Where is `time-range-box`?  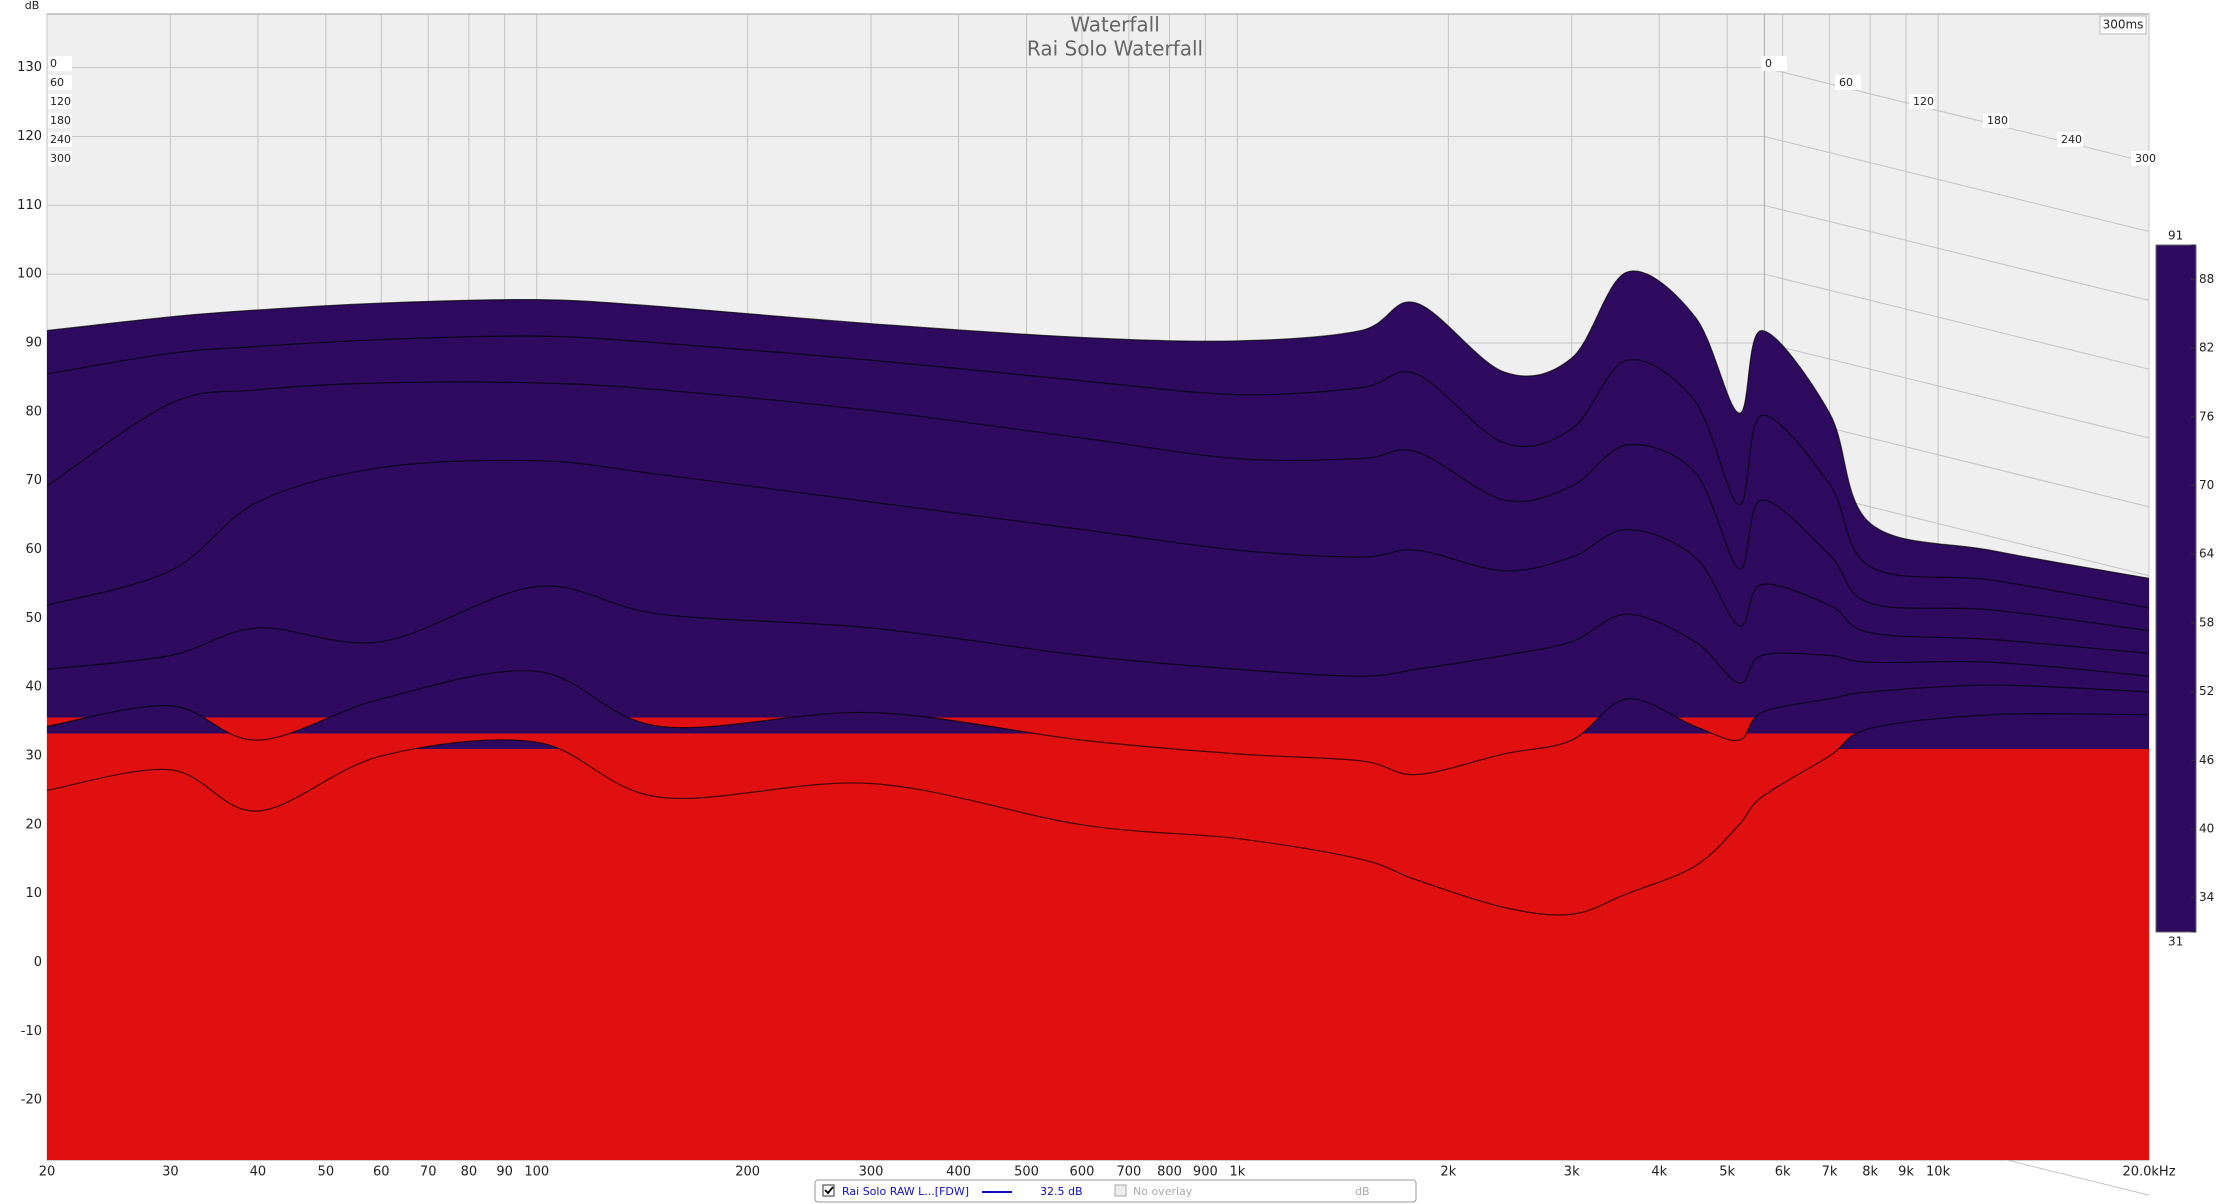
time-range-box is located at coordinates (2123, 25).